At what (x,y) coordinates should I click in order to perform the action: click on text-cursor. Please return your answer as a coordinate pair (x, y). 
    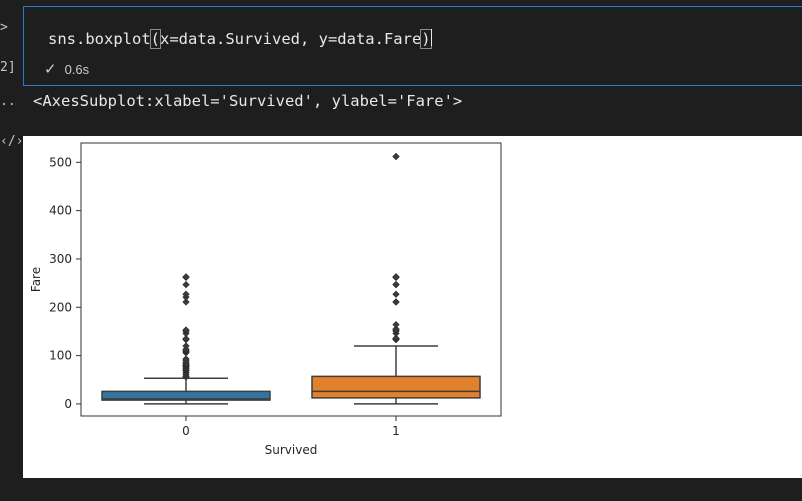
    Looking at the image, I should click on (431, 37).